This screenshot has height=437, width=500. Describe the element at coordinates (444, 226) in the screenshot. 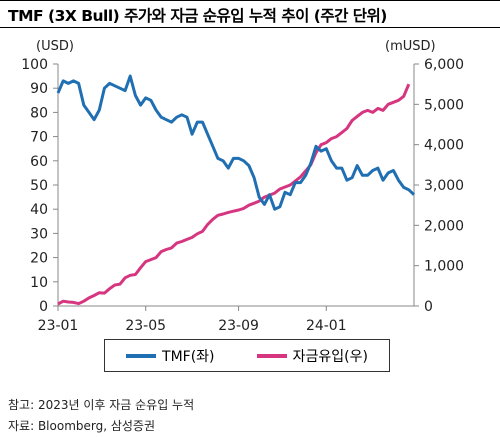

I see `right-tick-label: 2,000` at that location.